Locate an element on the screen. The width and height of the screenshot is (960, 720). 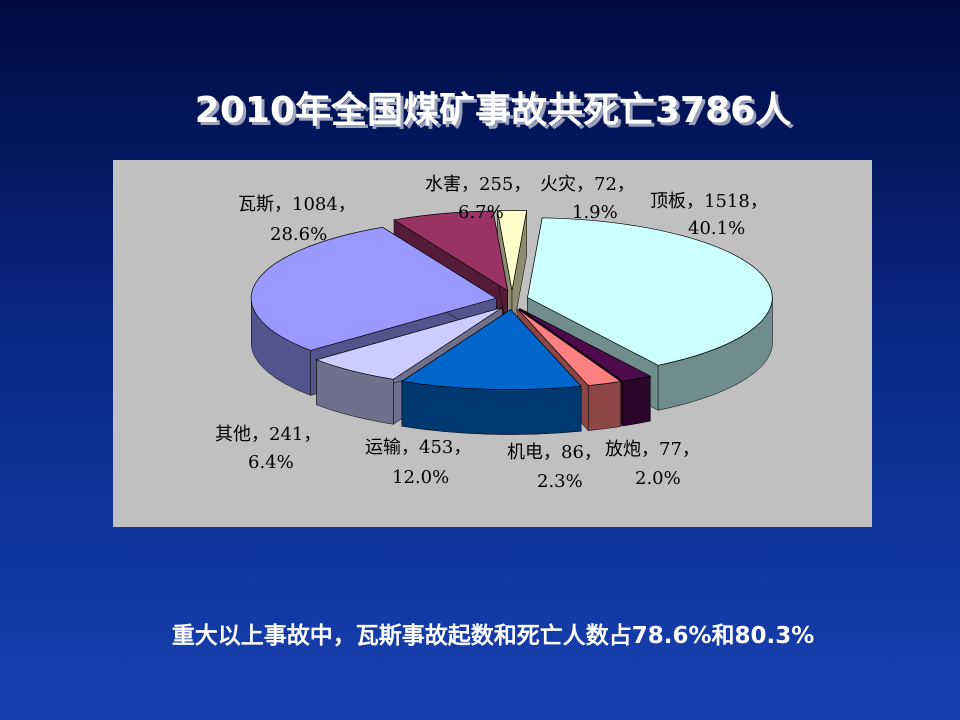
value-label: 453 is located at coordinates (436, 447).